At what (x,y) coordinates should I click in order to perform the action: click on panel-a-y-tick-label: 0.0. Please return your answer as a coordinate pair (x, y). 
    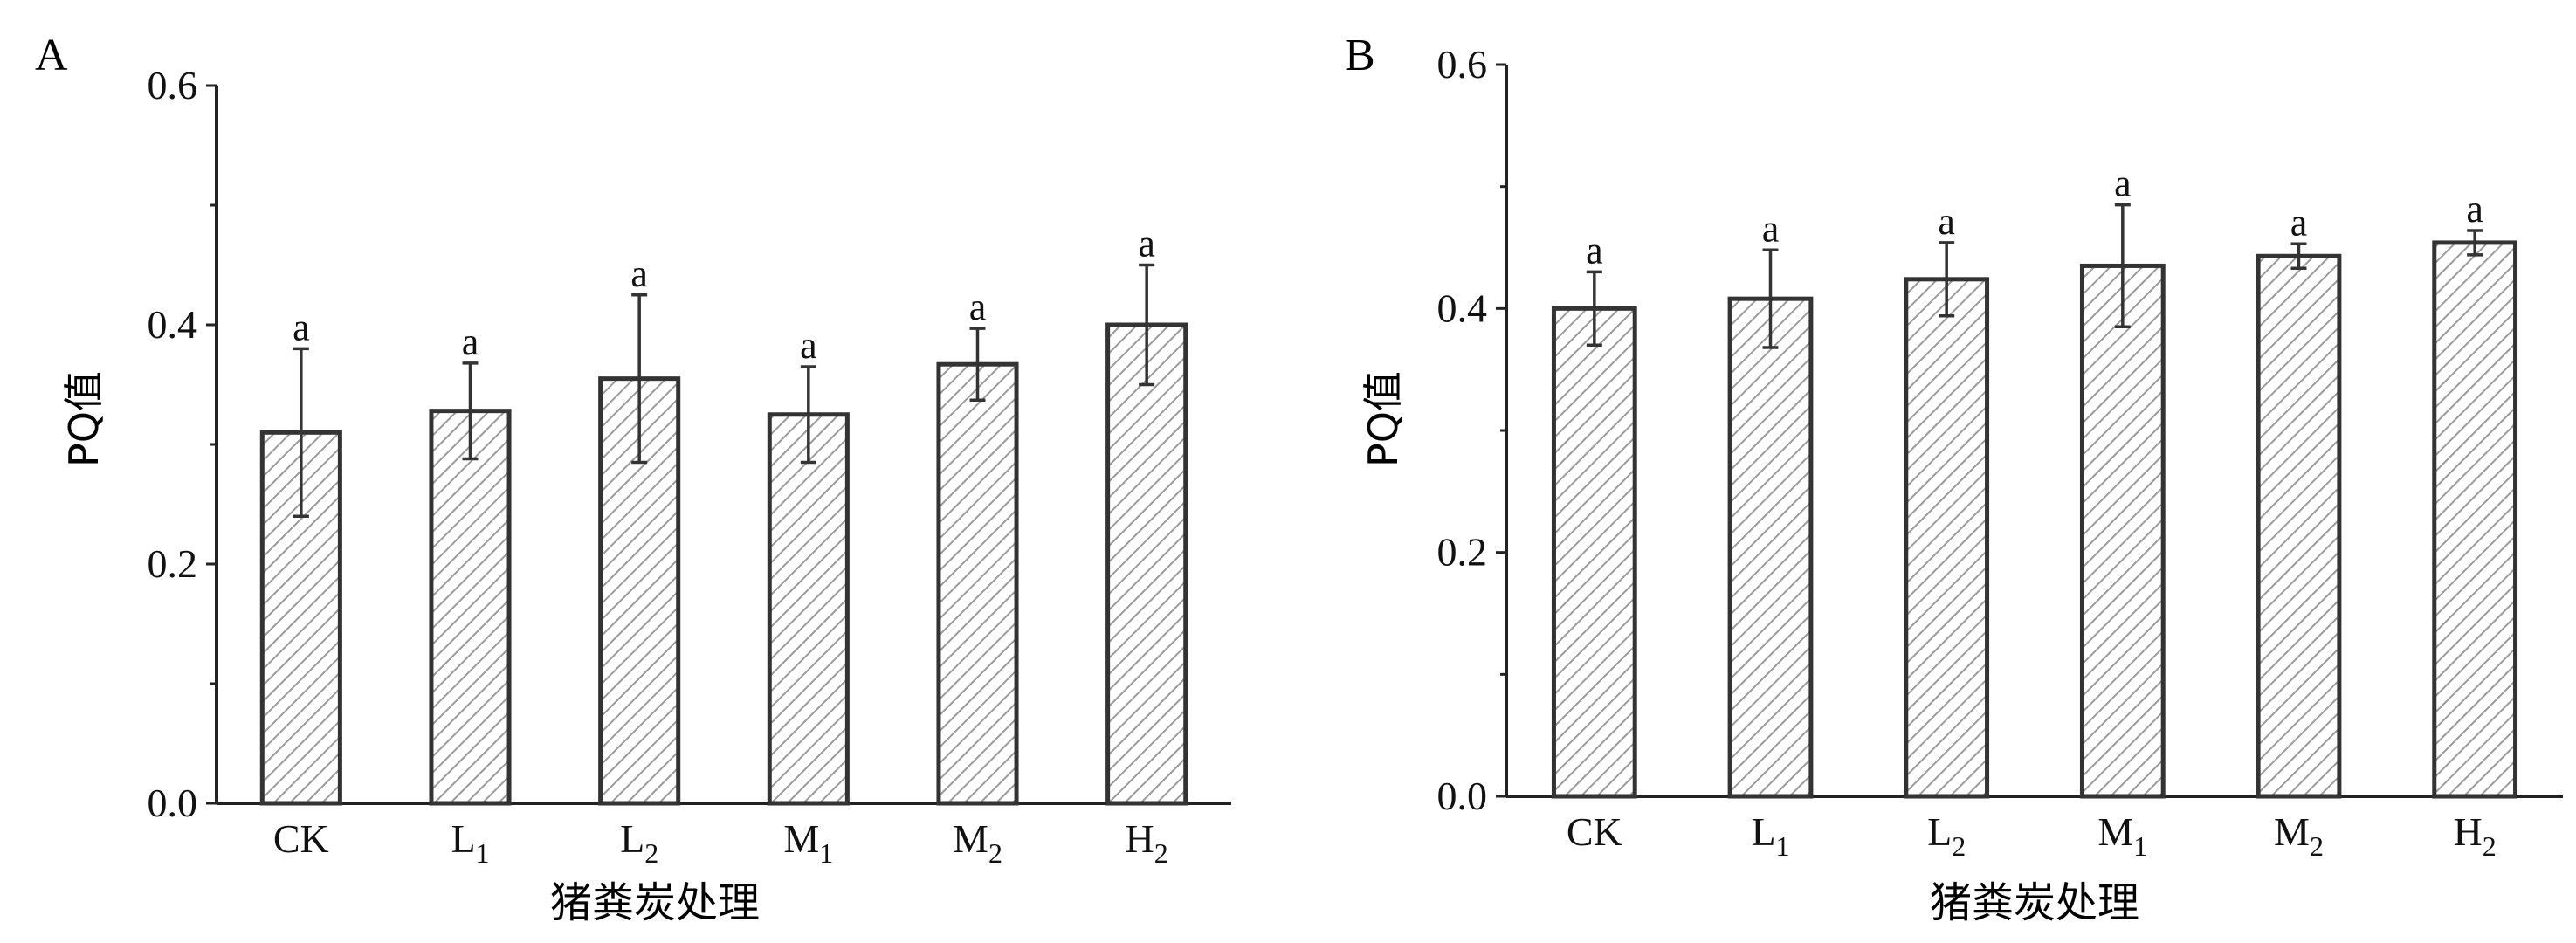
    Looking at the image, I should click on (173, 803).